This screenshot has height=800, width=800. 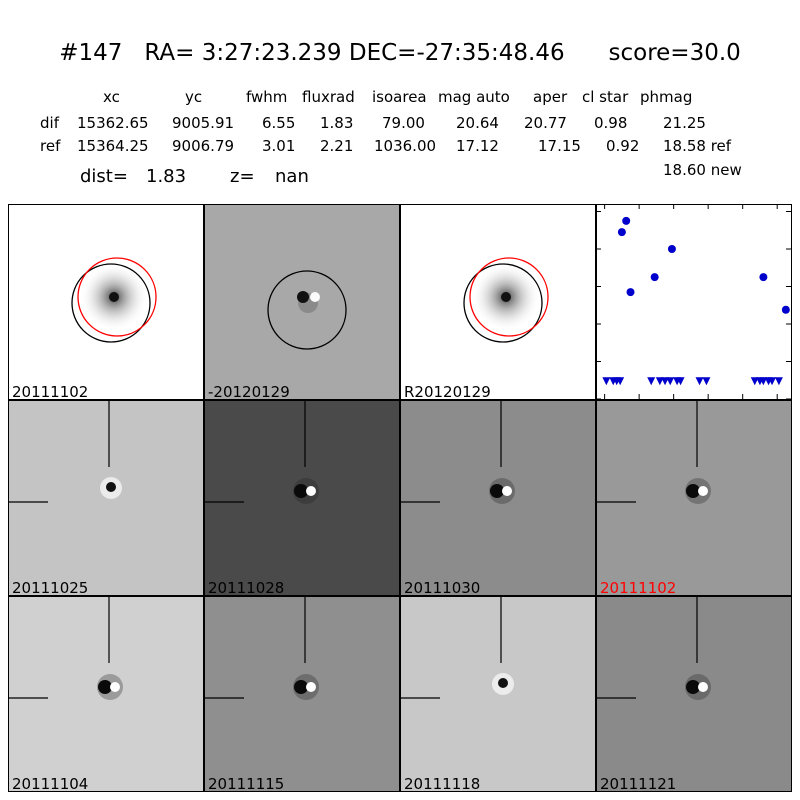 What do you see at coordinates (203, 123) in the screenshot?
I see `dif-yc: 9005.91` at bounding box center [203, 123].